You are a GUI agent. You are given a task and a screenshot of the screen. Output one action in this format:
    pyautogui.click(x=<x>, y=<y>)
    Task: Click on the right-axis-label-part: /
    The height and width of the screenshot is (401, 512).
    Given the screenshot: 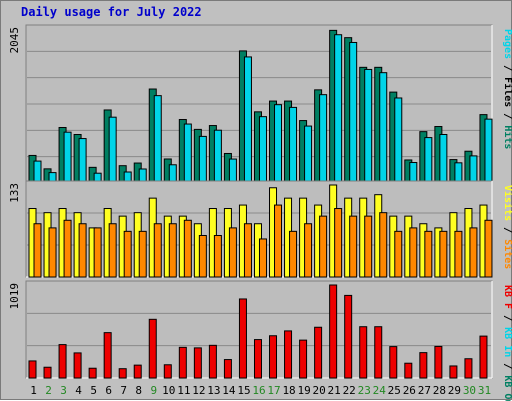 What is the action you would take?
    pyautogui.click(x=507, y=230)
    